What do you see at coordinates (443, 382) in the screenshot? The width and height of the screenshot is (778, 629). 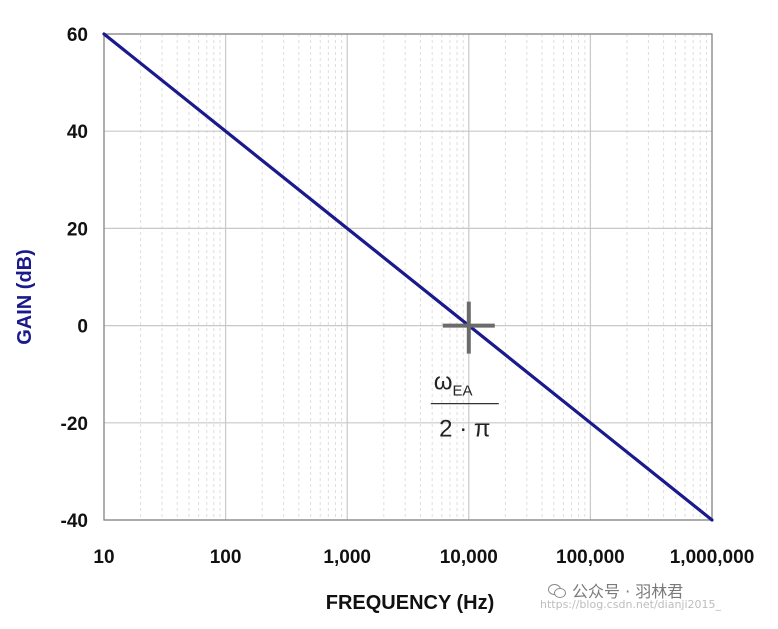 I see `annotation-omega: ω` at bounding box center [443, 382].